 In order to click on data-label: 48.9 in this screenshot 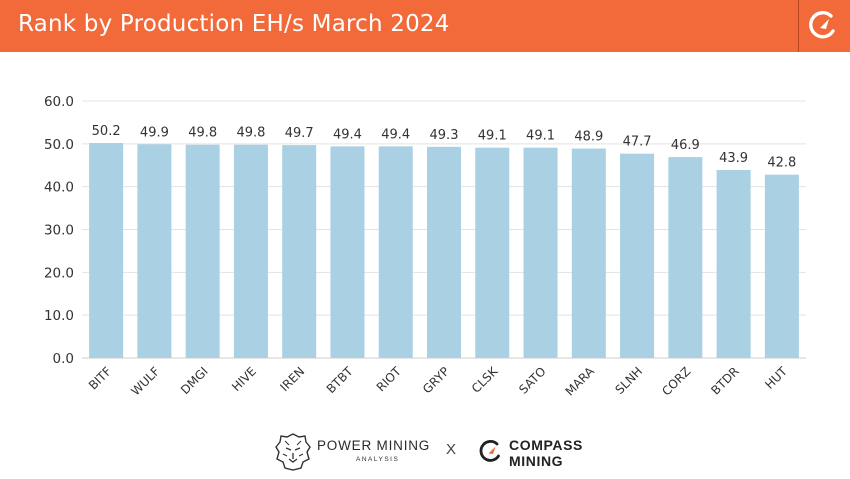, I will do `click(588, 137)`.